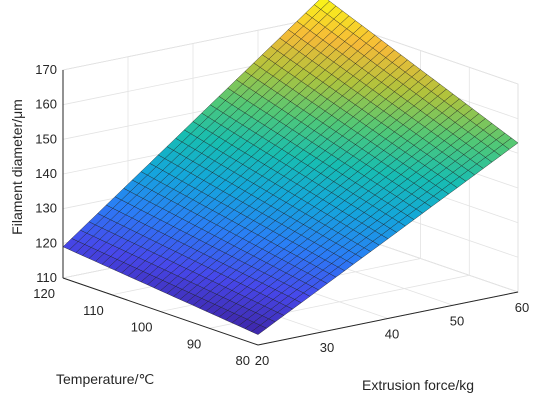 The height and width of the screenshot is (401, 550). I want to click on y-axis-label: Temperature/℃, so click(105, 379).